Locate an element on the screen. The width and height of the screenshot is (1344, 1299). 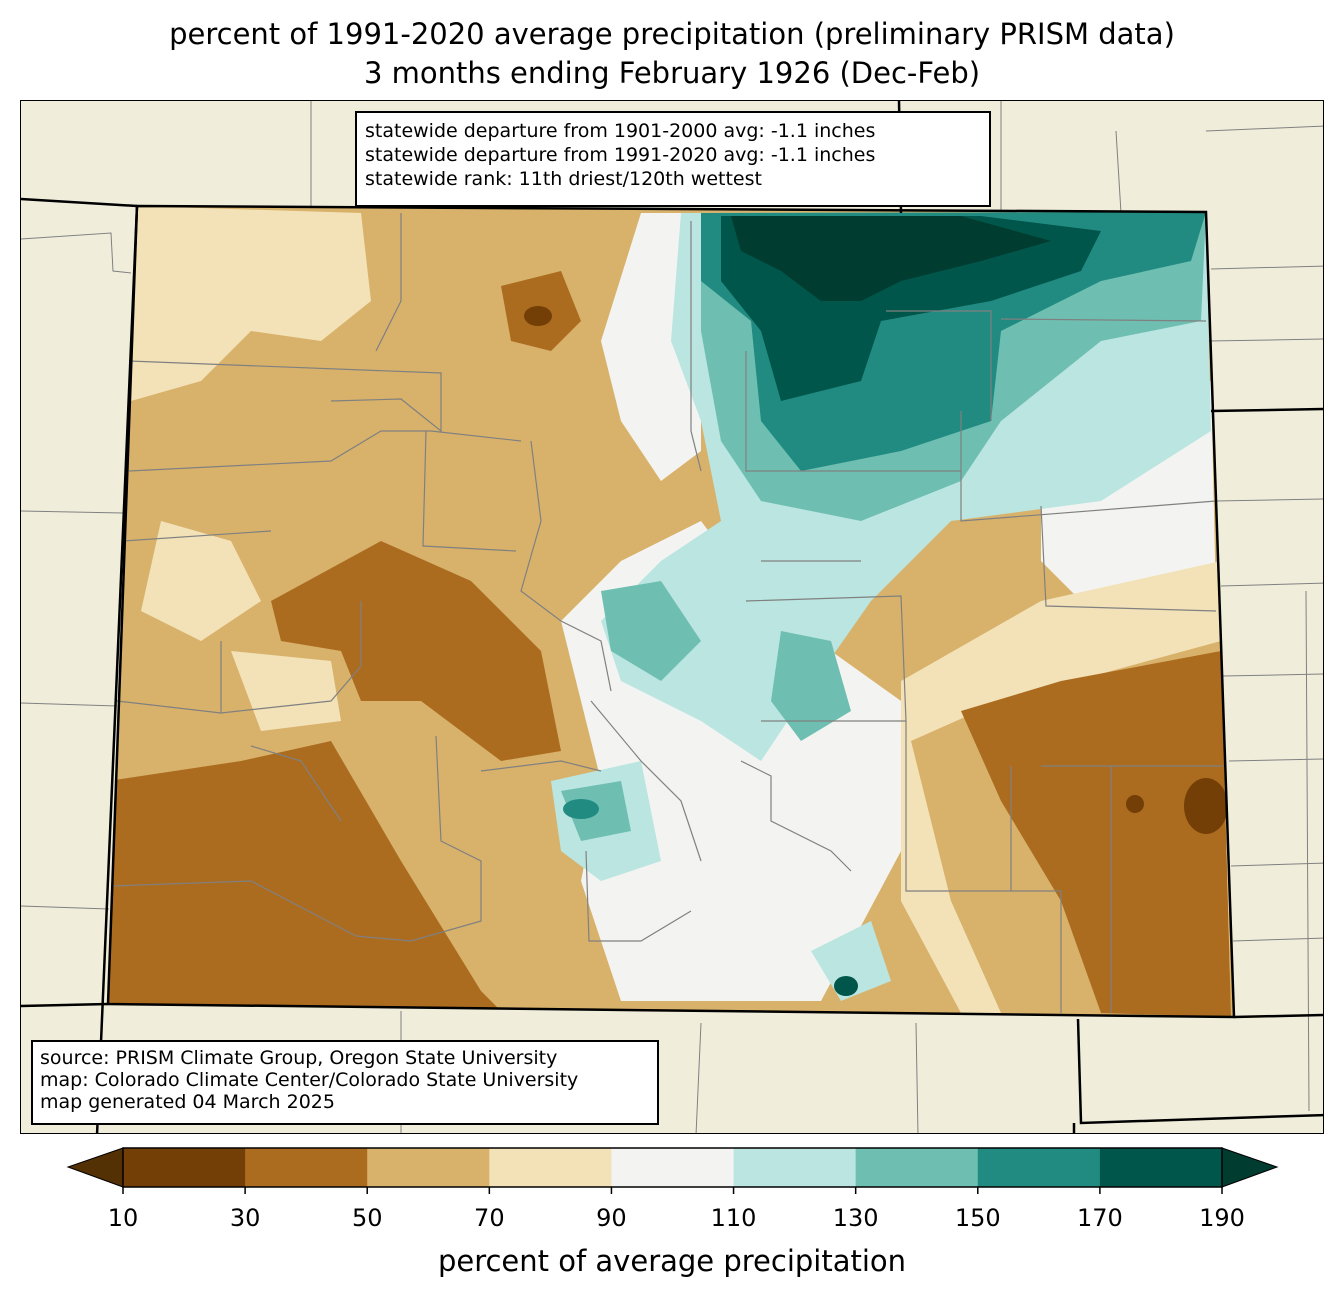
colorbar-tick-label: 30 is located at coordinates (245, 1218).